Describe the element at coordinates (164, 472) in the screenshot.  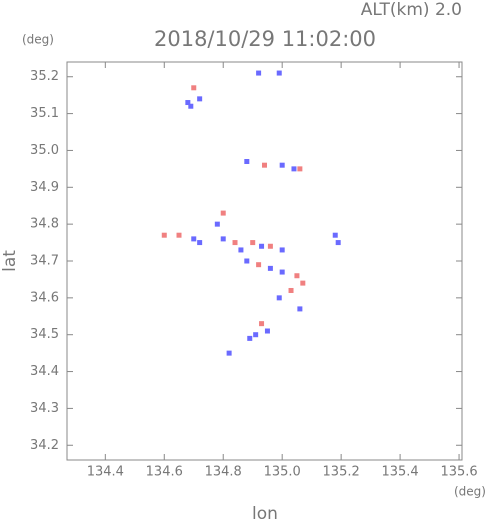
I see `x-tick-label: 134.6` at that location.